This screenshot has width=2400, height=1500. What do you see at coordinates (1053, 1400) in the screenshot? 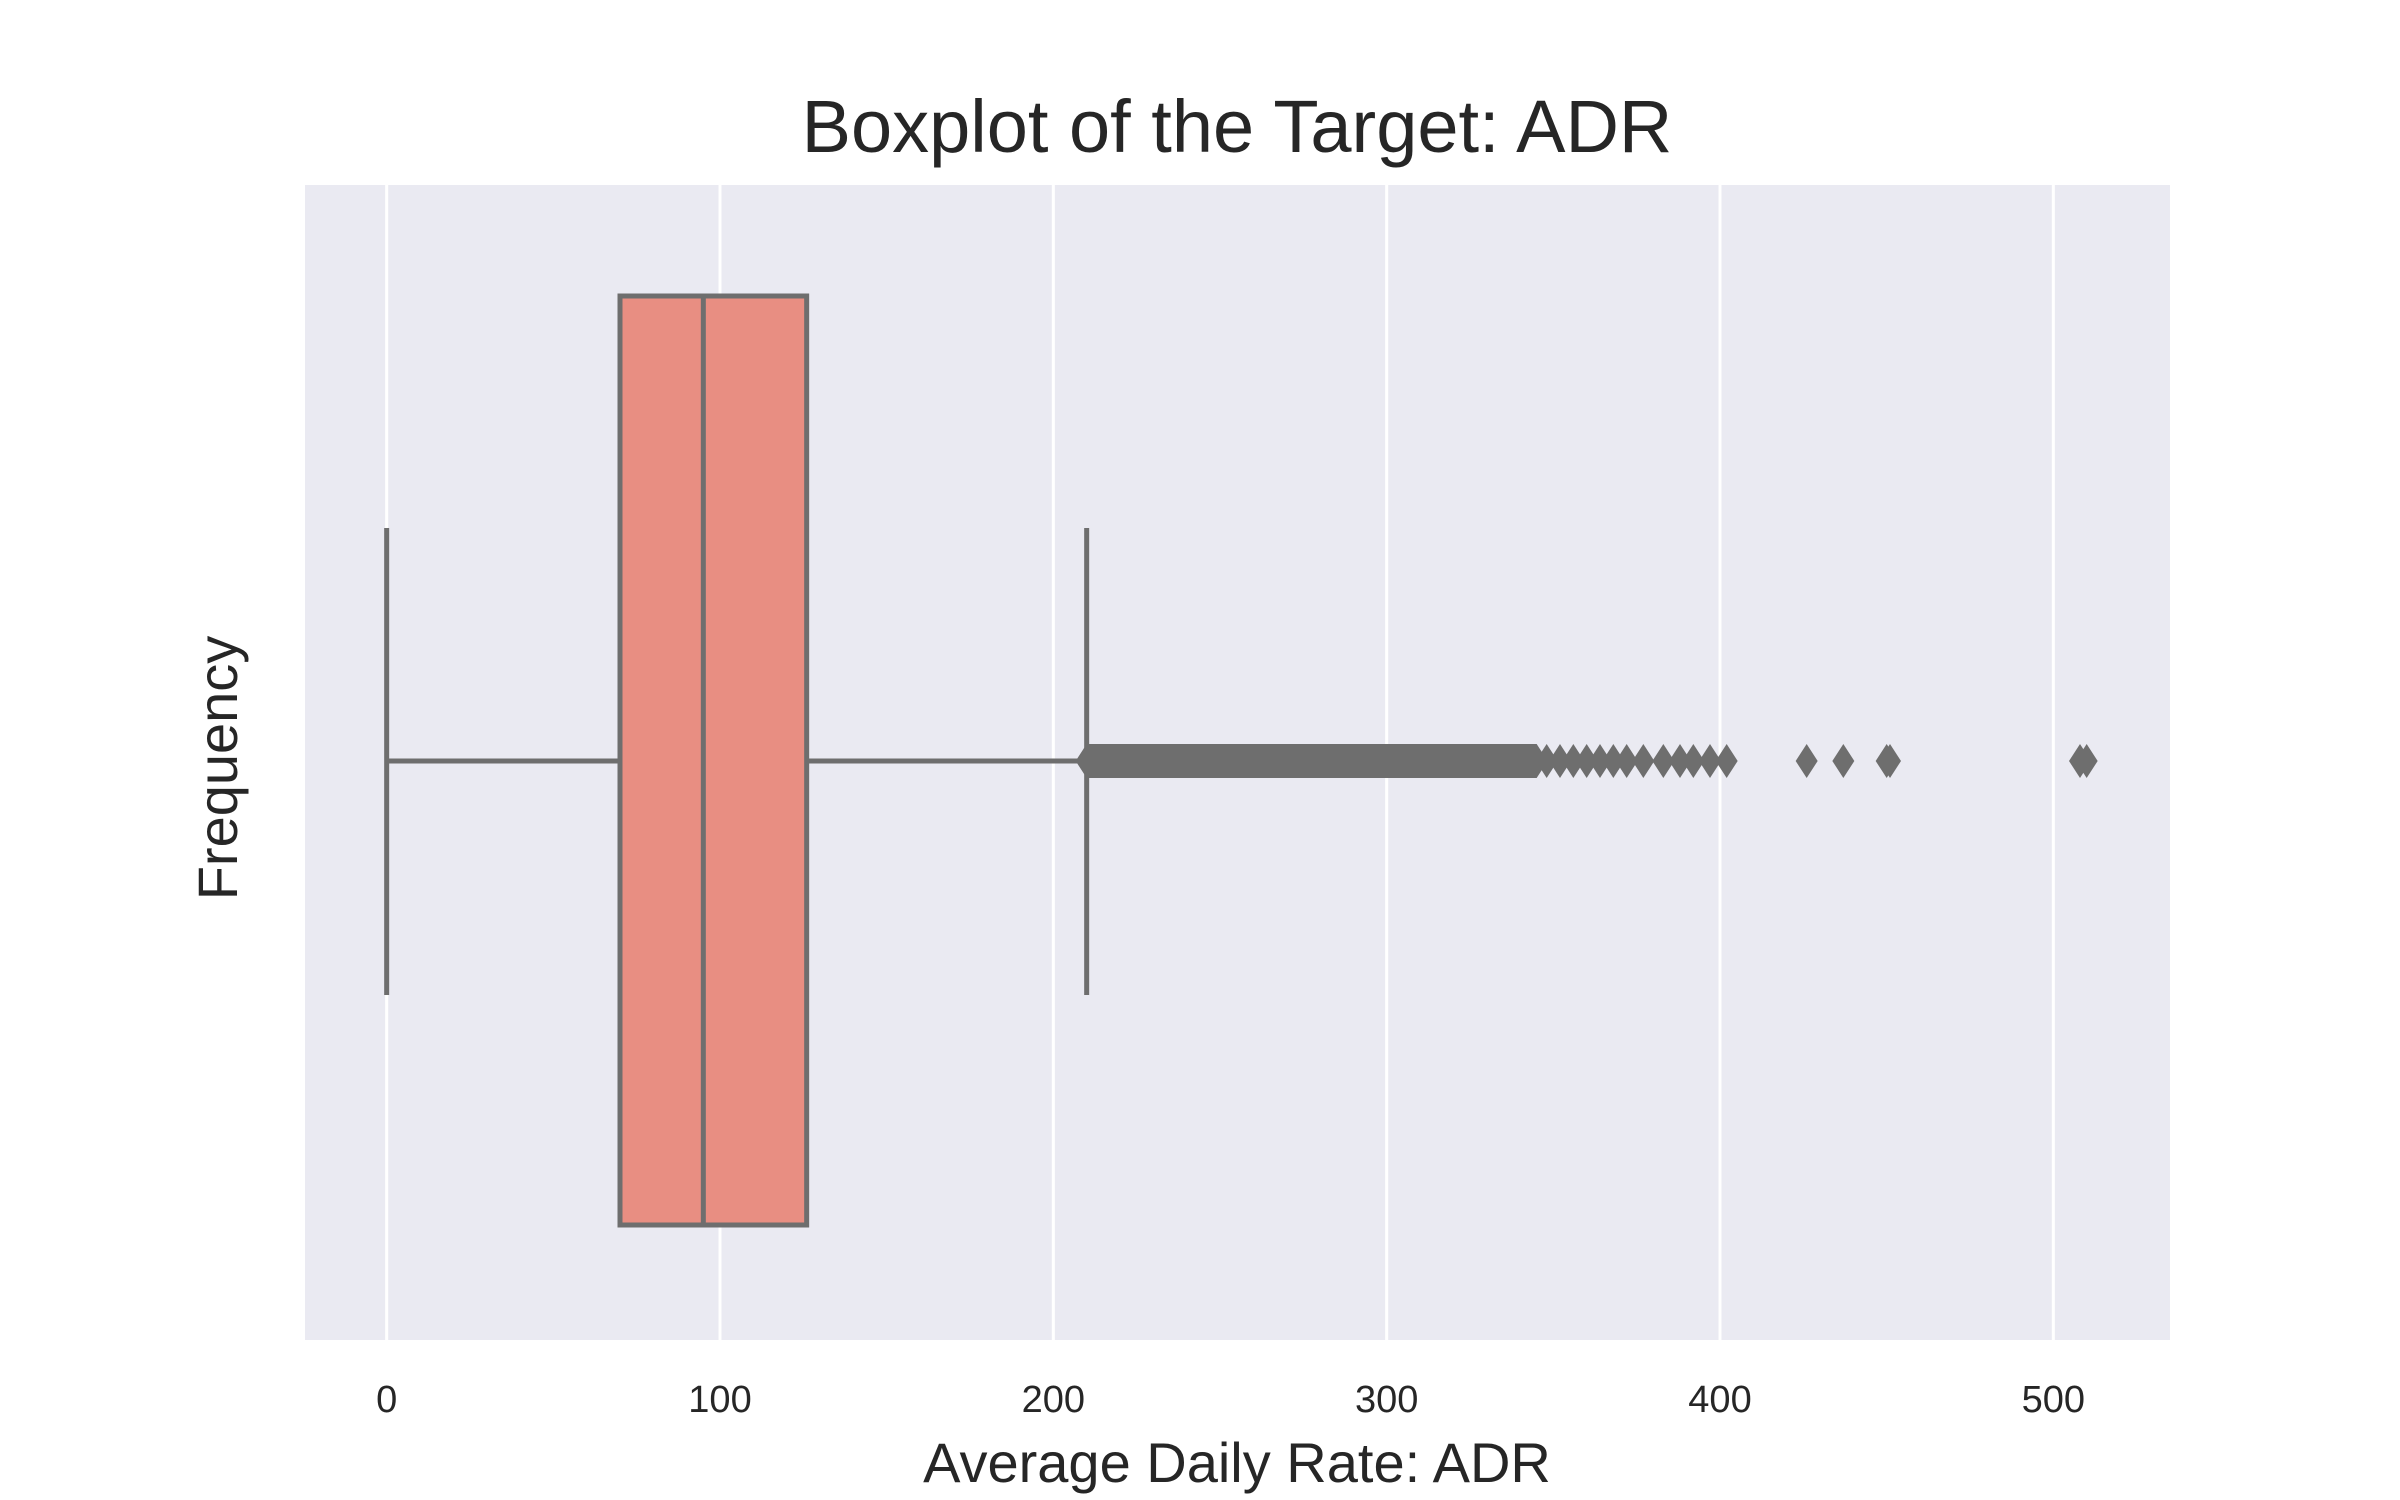
I see `x-tick-label: 200` at bounding box center [1053, 1400].